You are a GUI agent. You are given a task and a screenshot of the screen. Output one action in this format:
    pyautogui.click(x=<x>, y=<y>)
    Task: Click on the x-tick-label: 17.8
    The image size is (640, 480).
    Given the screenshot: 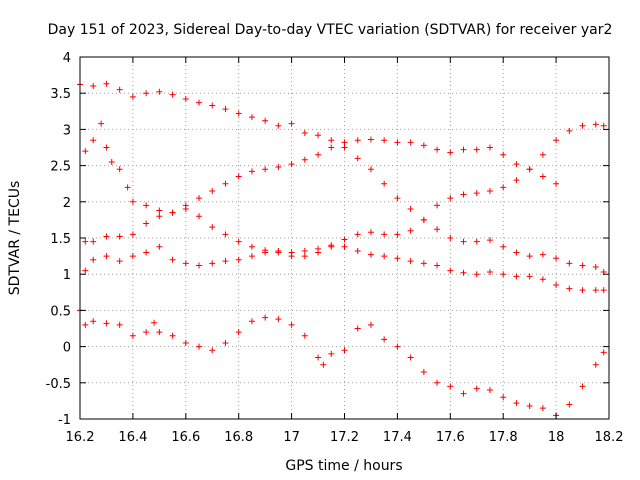 What is the action you would take?
    pyautogui.click(x=503, y=437)
    